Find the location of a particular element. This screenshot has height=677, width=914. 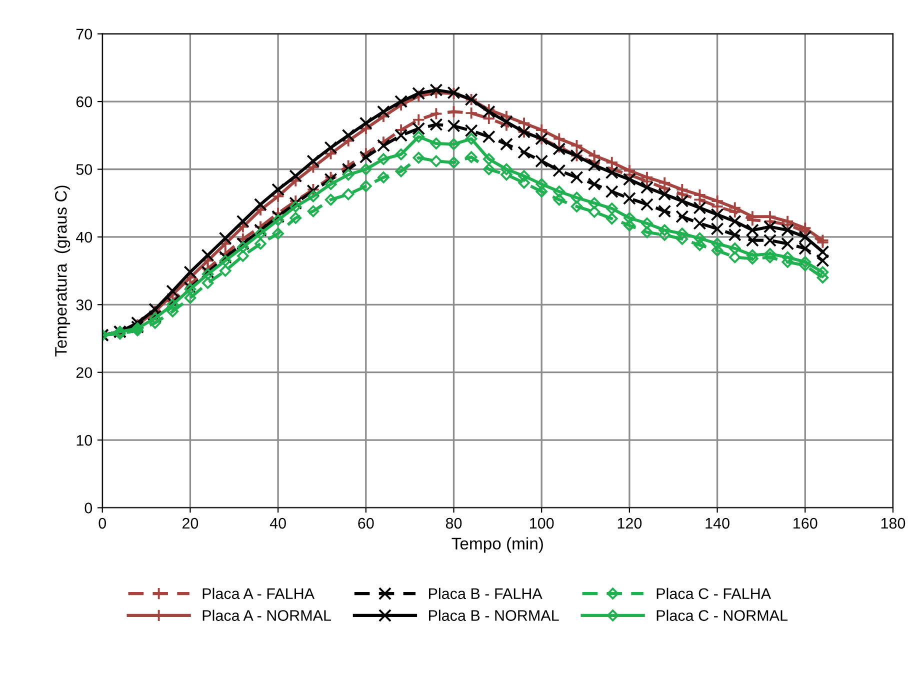

y-tick-label: 20 is located at coordinates (84, 372).